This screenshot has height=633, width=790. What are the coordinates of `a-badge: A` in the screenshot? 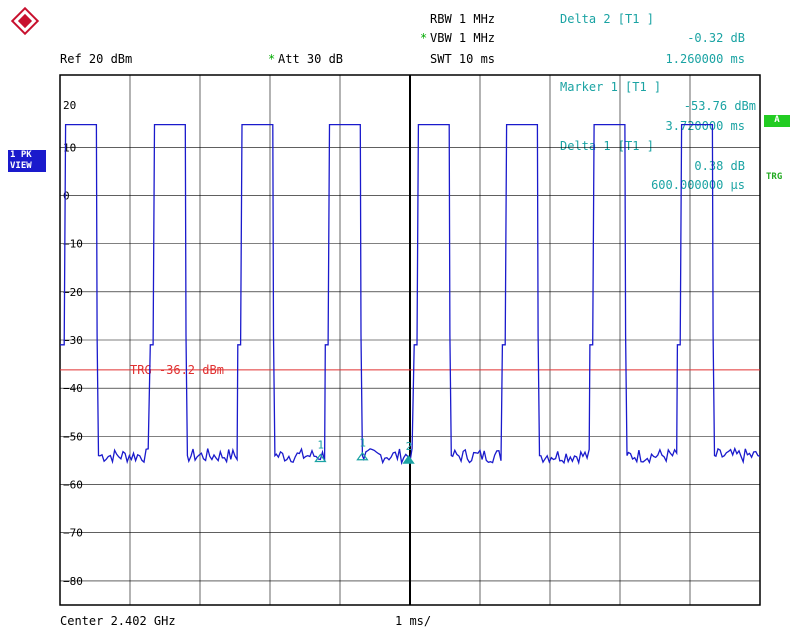 It's located at (777, 121).